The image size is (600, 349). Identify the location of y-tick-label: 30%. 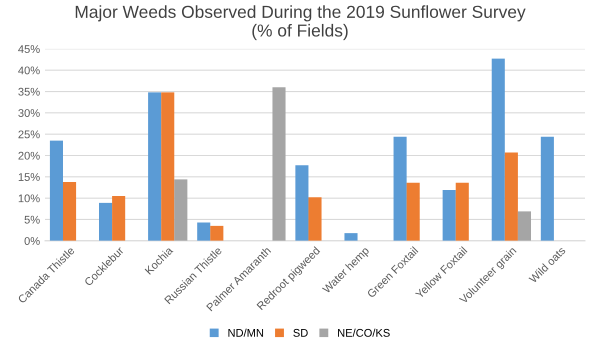
(29, 113).